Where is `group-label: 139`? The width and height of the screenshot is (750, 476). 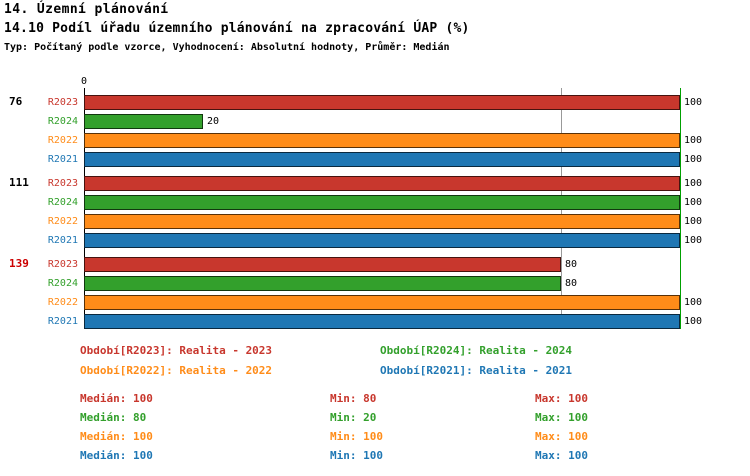 group-label: 139 is located at coordinates (19, 263).